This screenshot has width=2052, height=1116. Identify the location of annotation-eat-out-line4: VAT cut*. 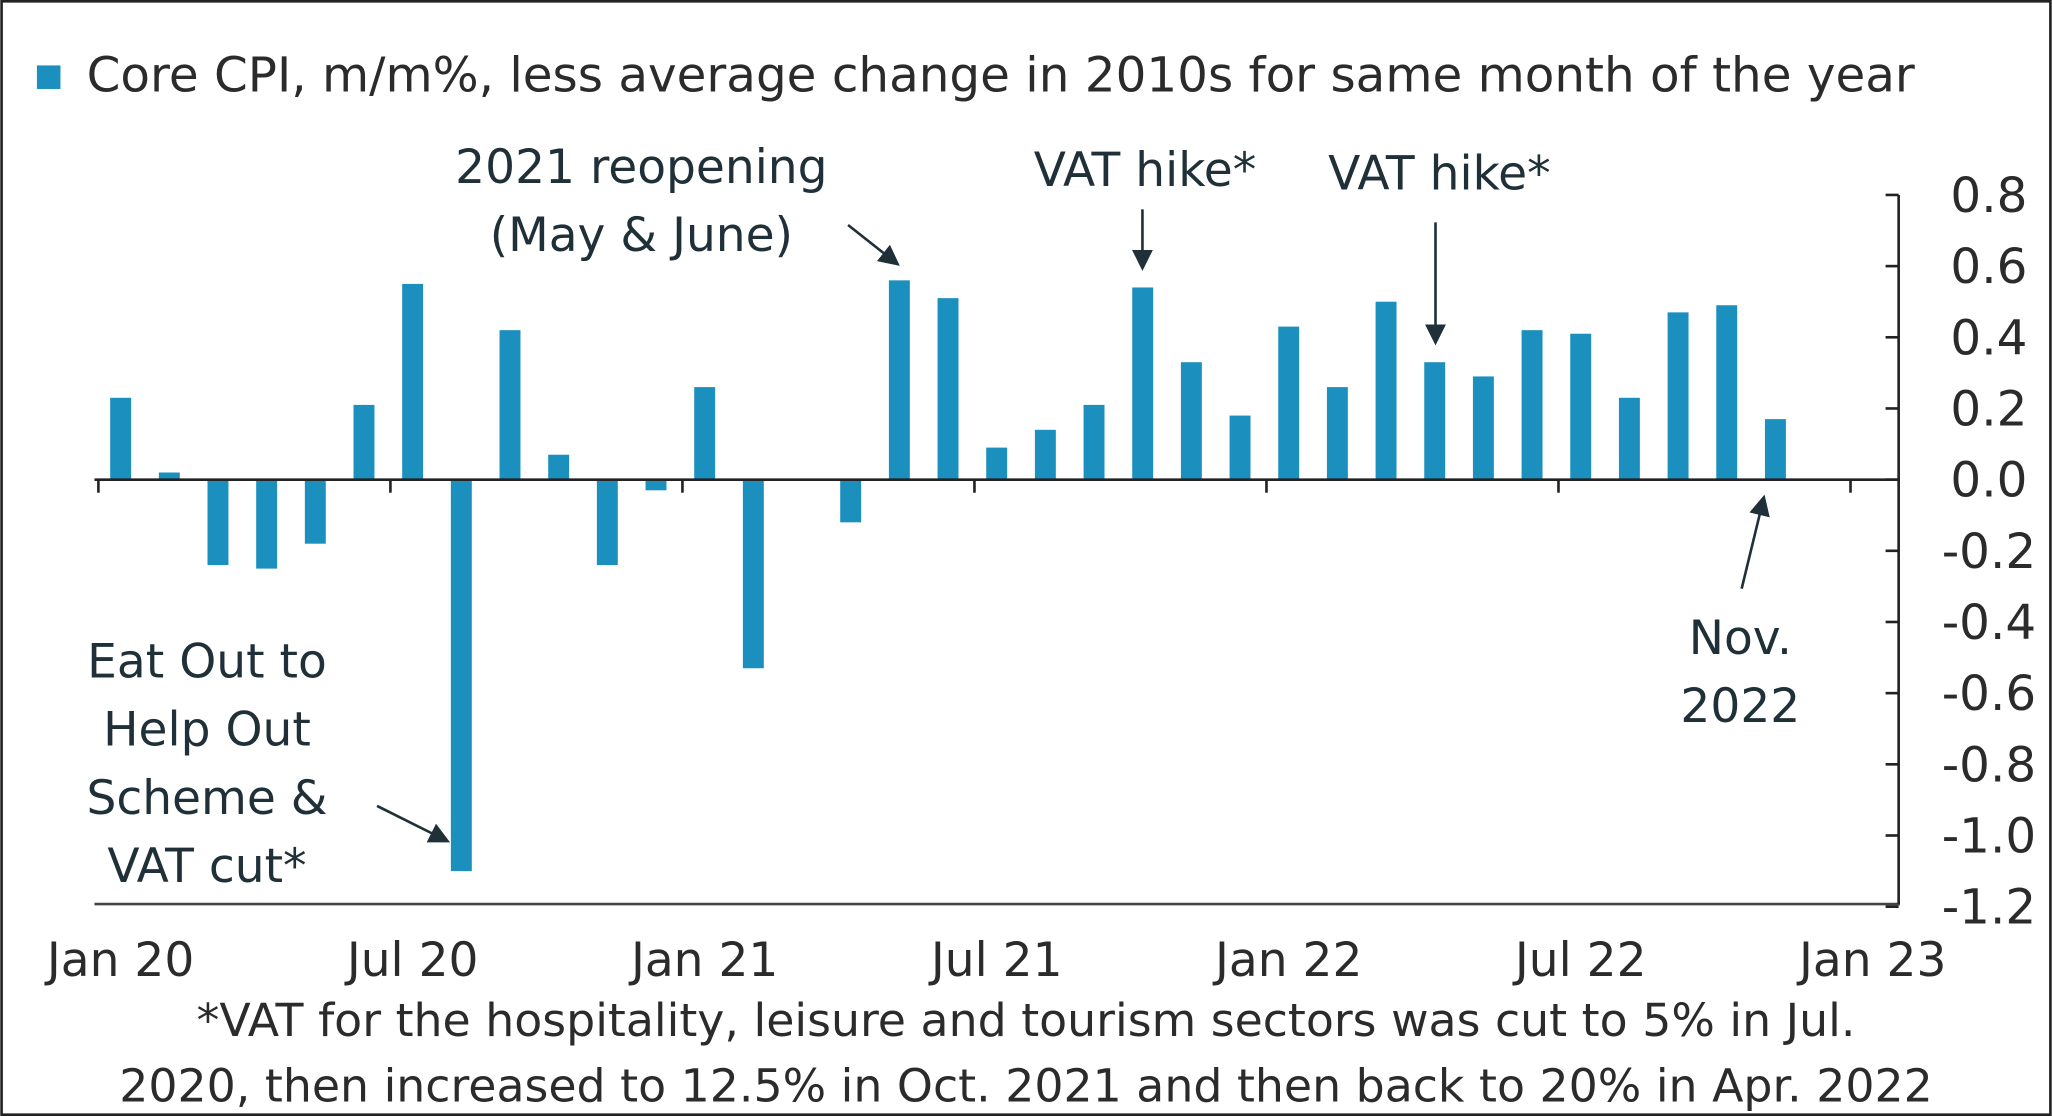
(206, 866).